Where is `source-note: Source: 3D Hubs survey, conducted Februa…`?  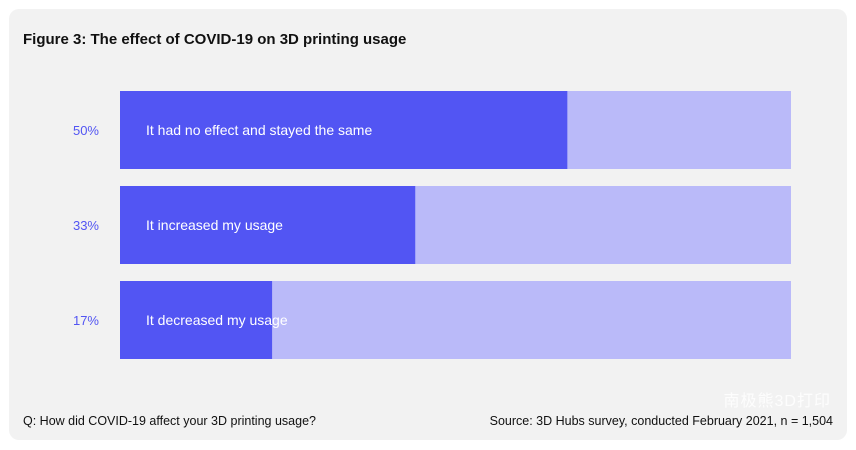
source-note: Source: 3D Hubs survey, conducted Februa… is located at coordinates (661, 421).